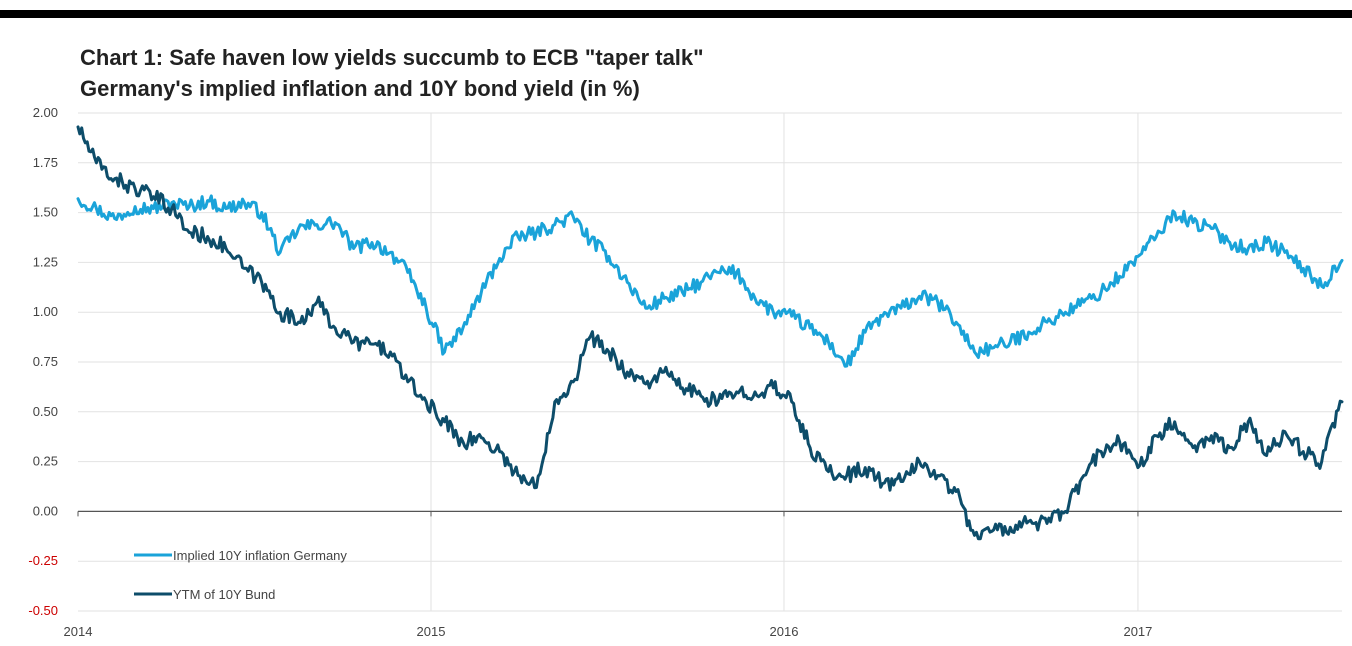  I want to click on axes, so click(709, 513).